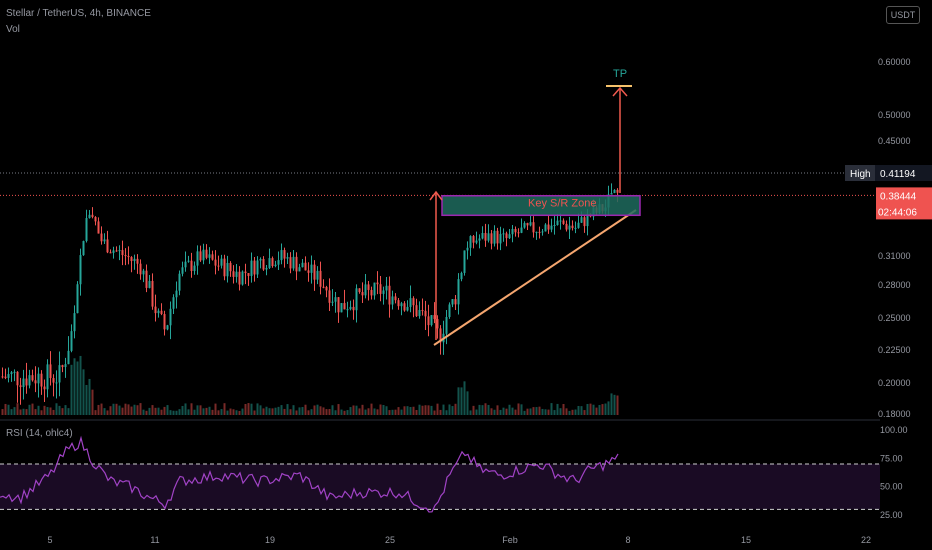  I want to click on key-sr-zone-label: Key S/R Zone, so click(562, 204).